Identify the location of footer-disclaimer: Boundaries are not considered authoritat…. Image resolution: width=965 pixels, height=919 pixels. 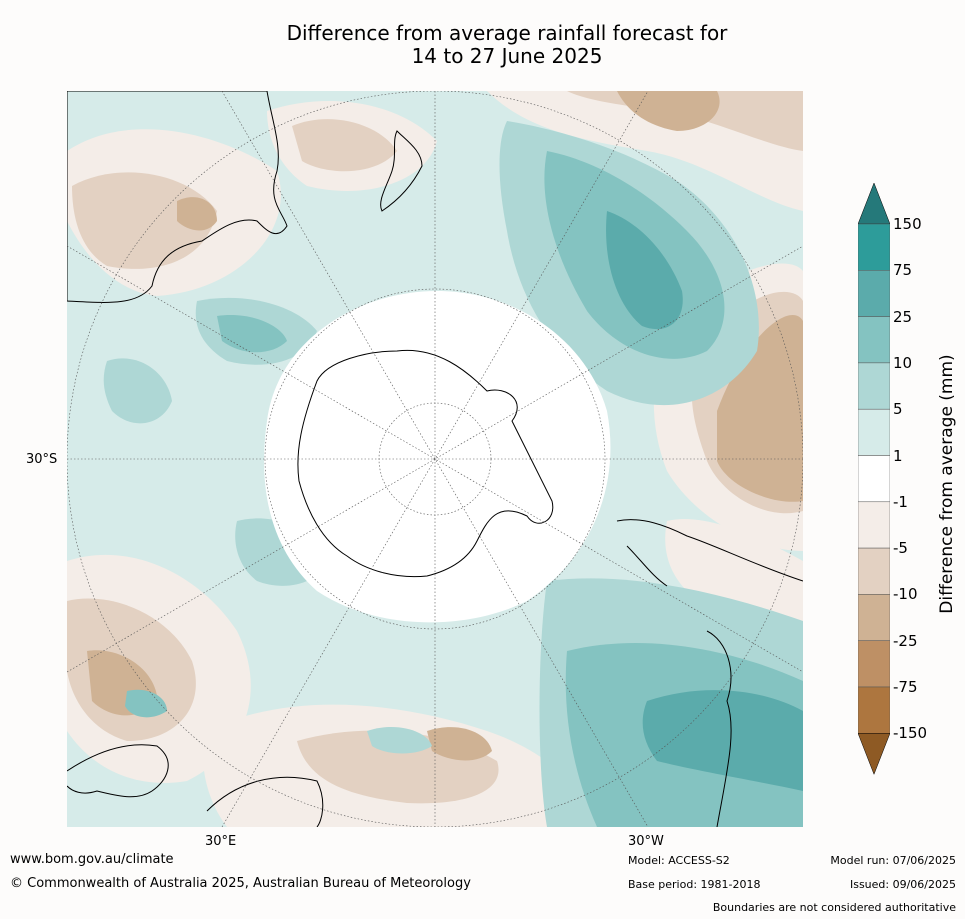
(834, 907).